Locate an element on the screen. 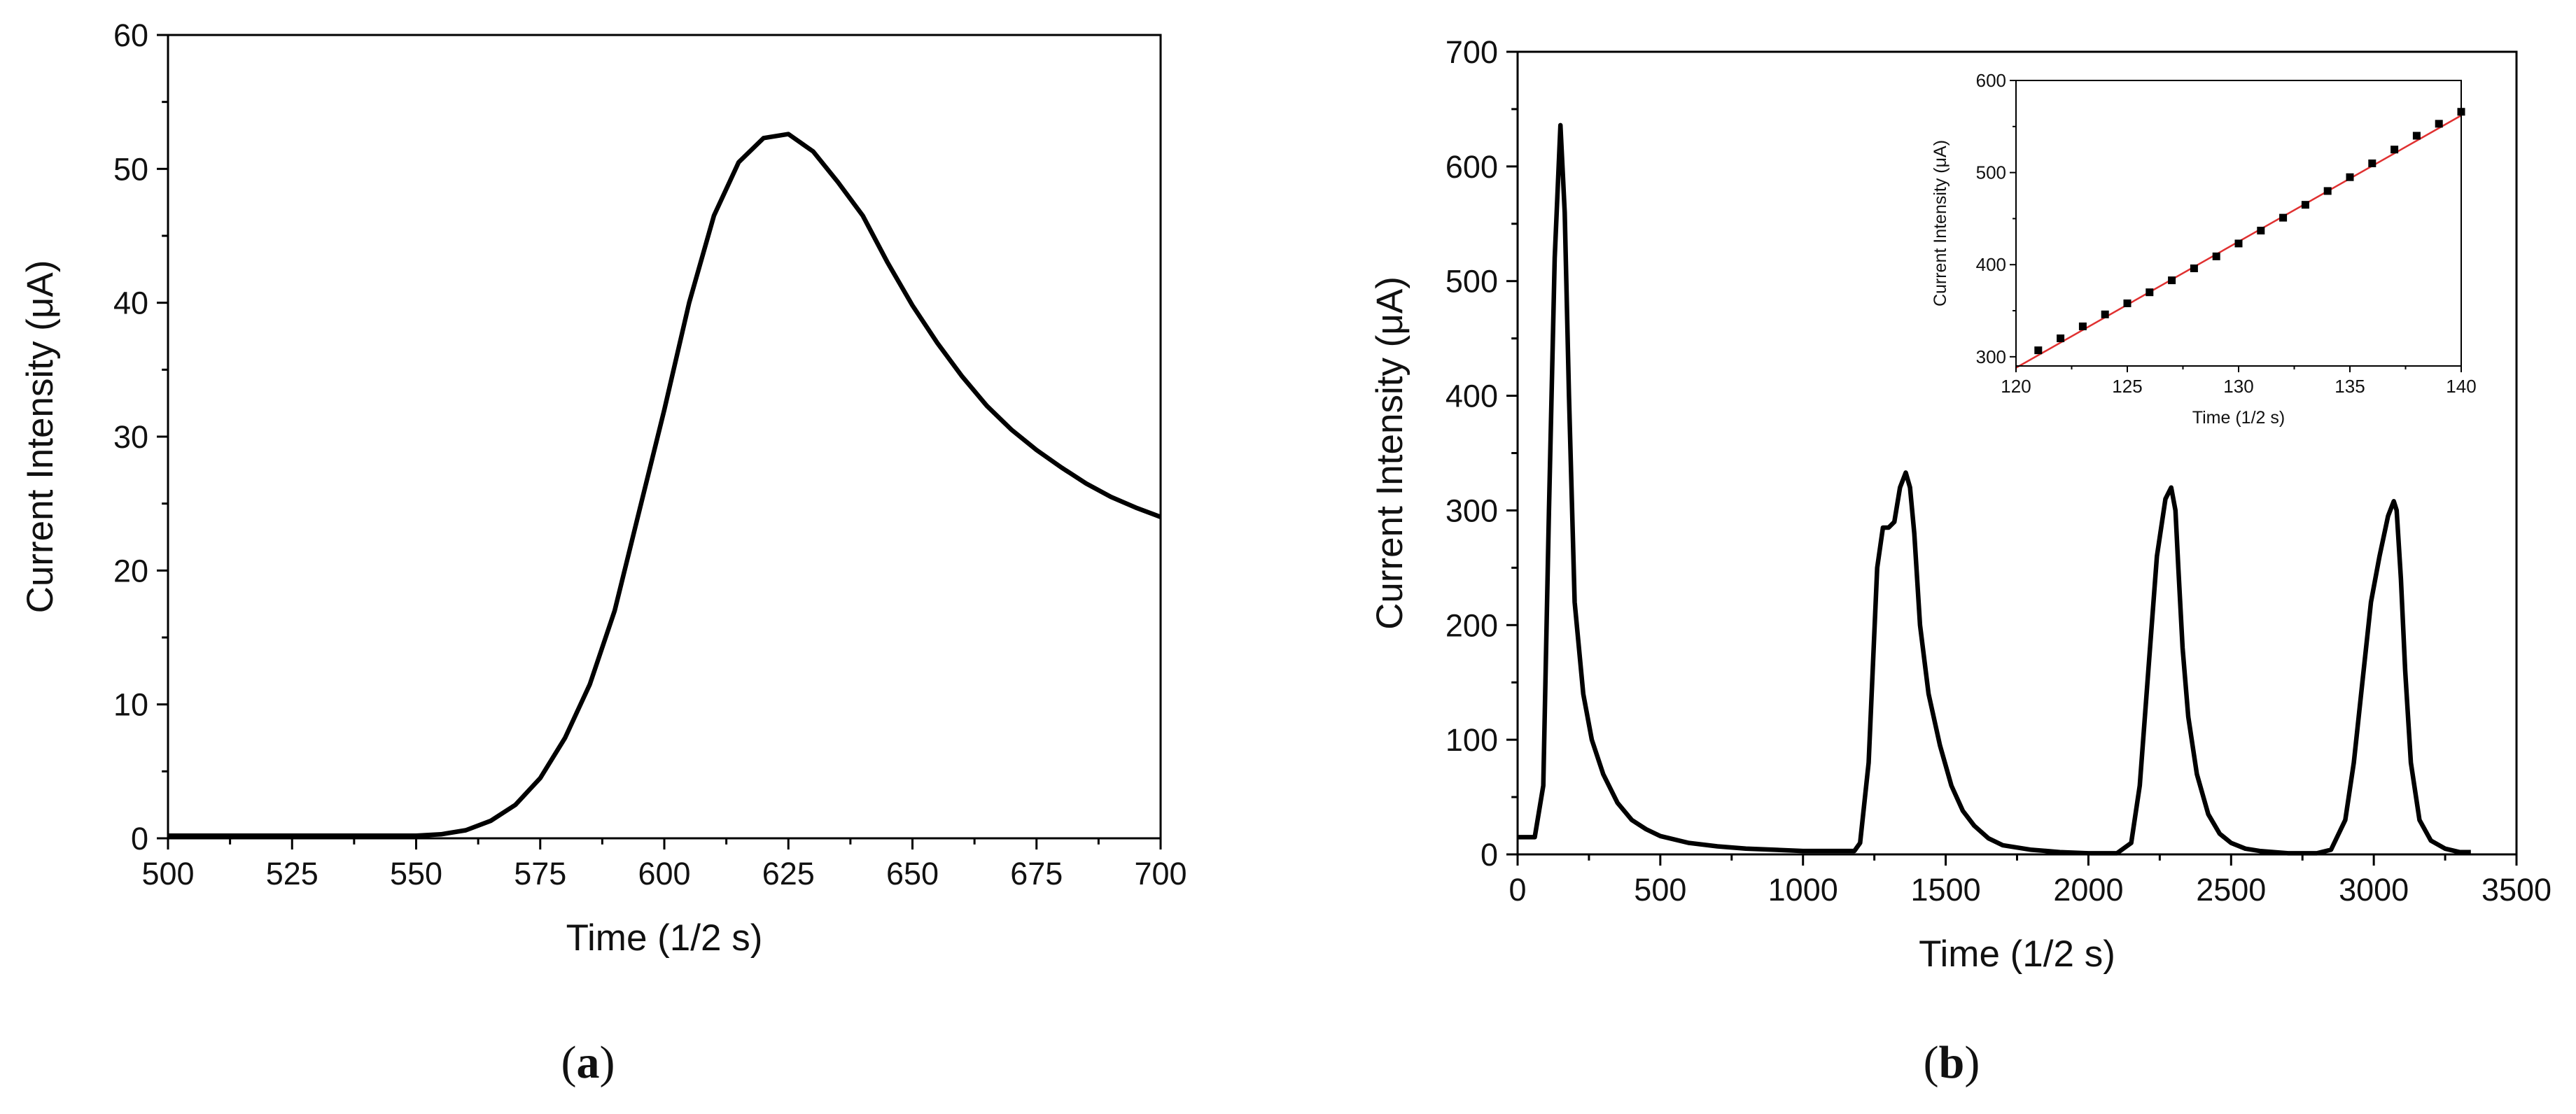 This screenshot has height=1114, width=2576. inset-x-tick-label: 135 is located at coordinates (2349, 386).